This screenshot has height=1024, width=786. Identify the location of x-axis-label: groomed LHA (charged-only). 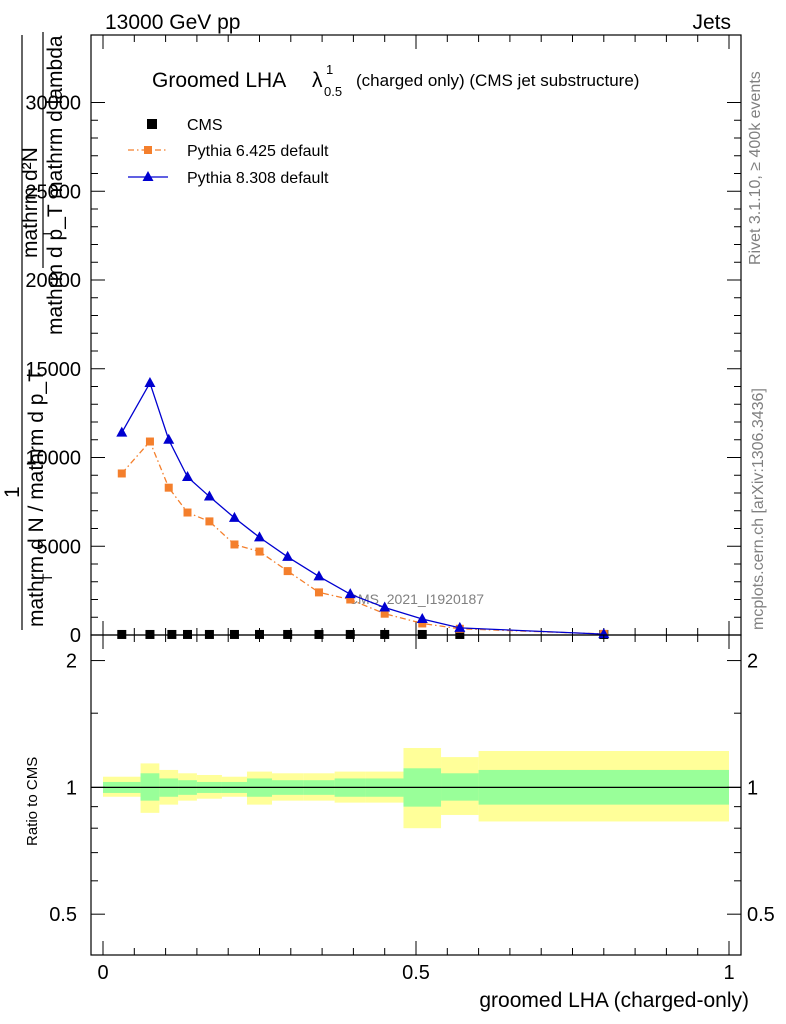
(614, 1000).